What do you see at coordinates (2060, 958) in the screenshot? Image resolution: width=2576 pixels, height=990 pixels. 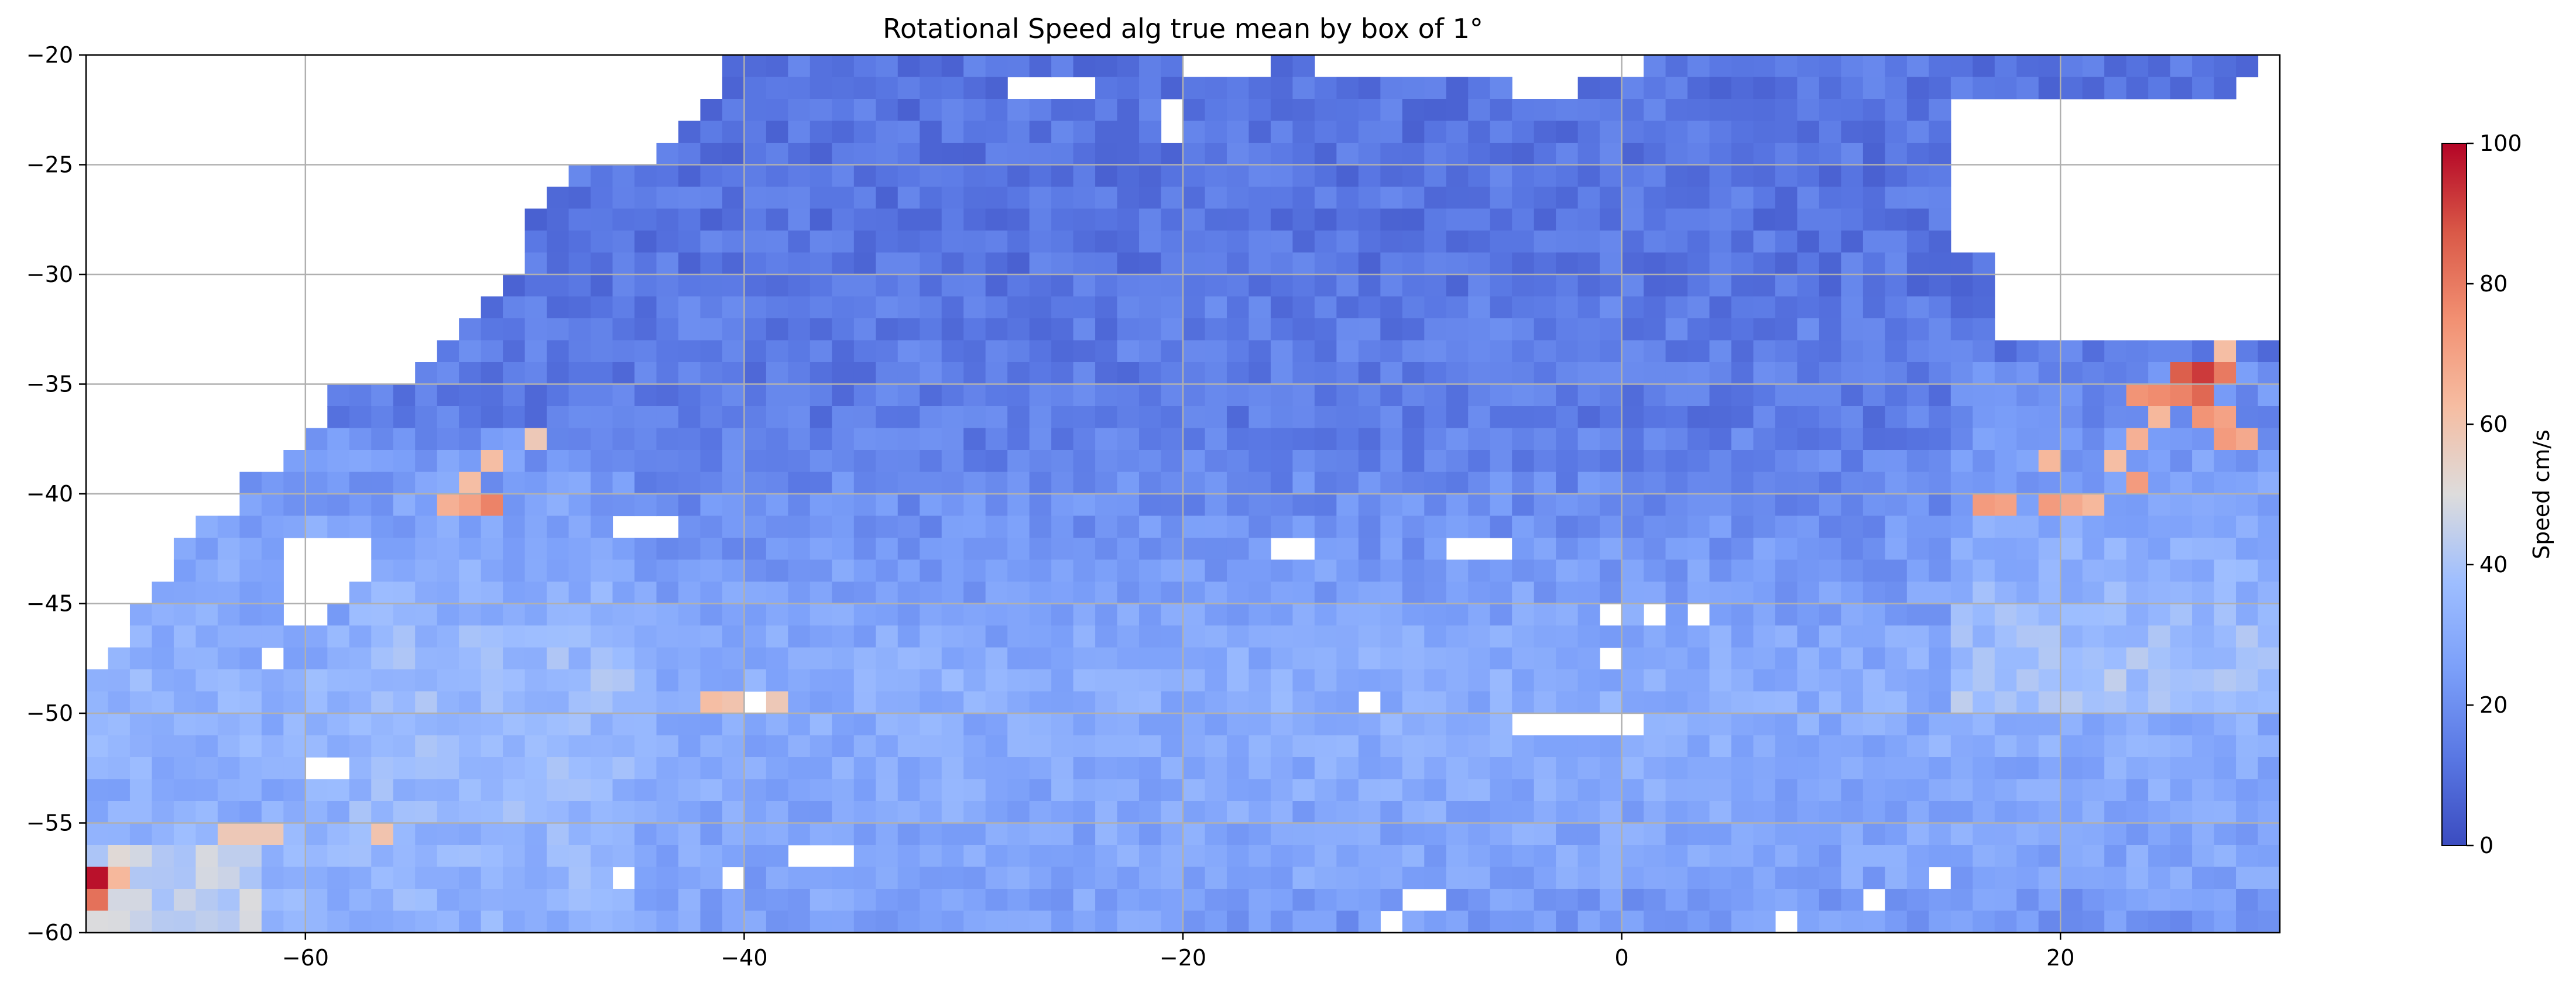 I see `x-tick-label: 20` at bounding box center [2060, 958].